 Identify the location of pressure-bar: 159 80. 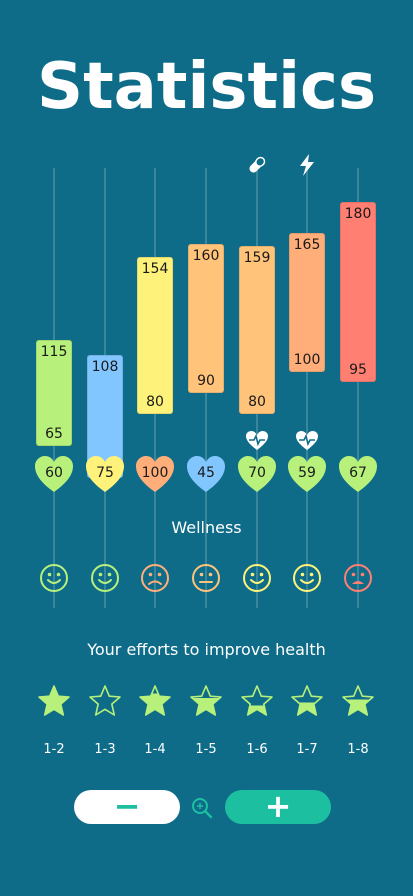
(257, 330).